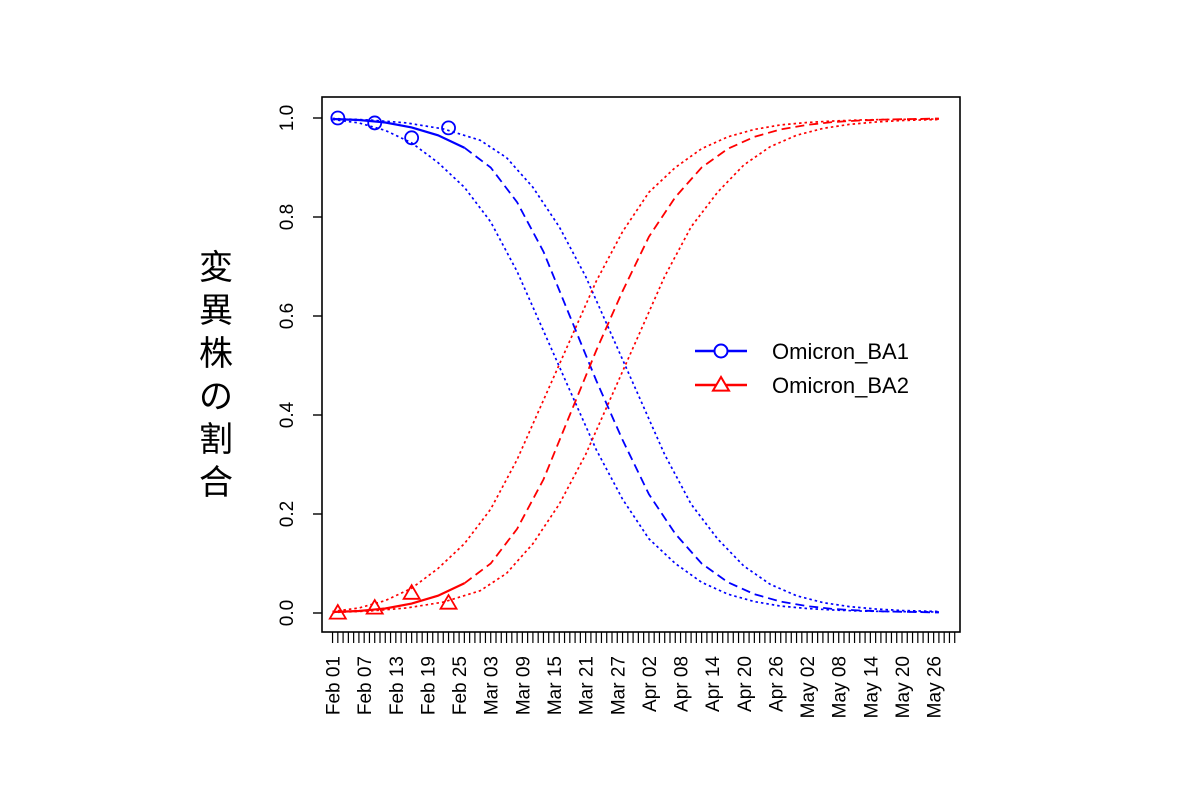 This screenshot has height=800, width=1200. What do you see at coordinates (650, 684) in the screenshot?
I see `x-tick-label: Apr 02` at bounding box center [650, 684].